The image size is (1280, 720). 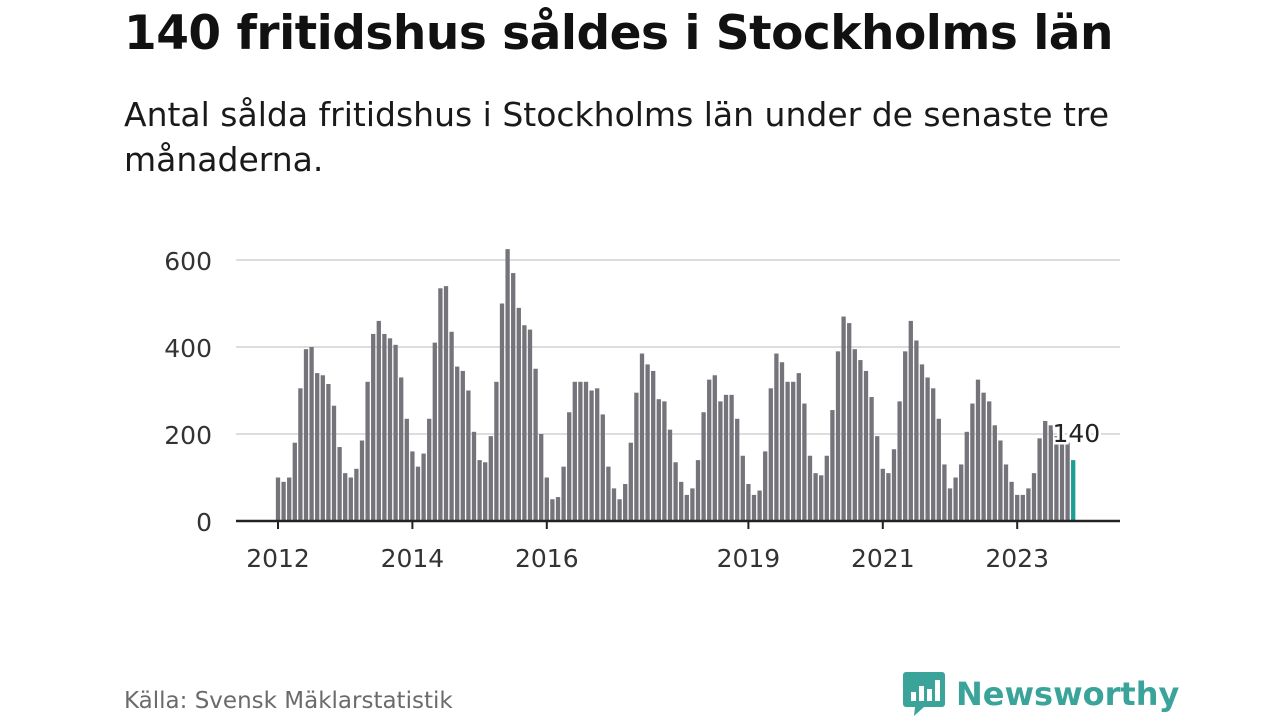 What do you see at coordinates (188, 261) in the screenshot?
I see `y-tick-label: 600` at bounding box center [188, 261].